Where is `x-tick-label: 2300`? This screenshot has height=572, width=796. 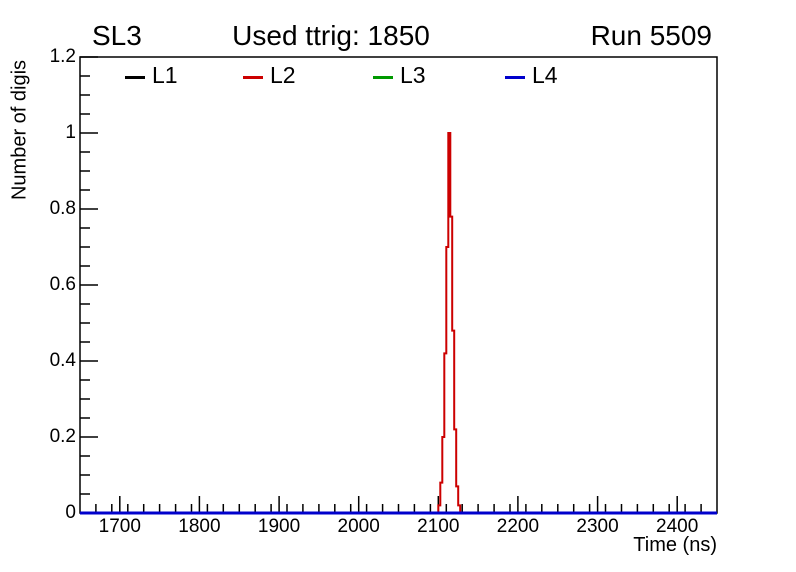
x-tick-label: 2300 is located at coordinates (597, 526).